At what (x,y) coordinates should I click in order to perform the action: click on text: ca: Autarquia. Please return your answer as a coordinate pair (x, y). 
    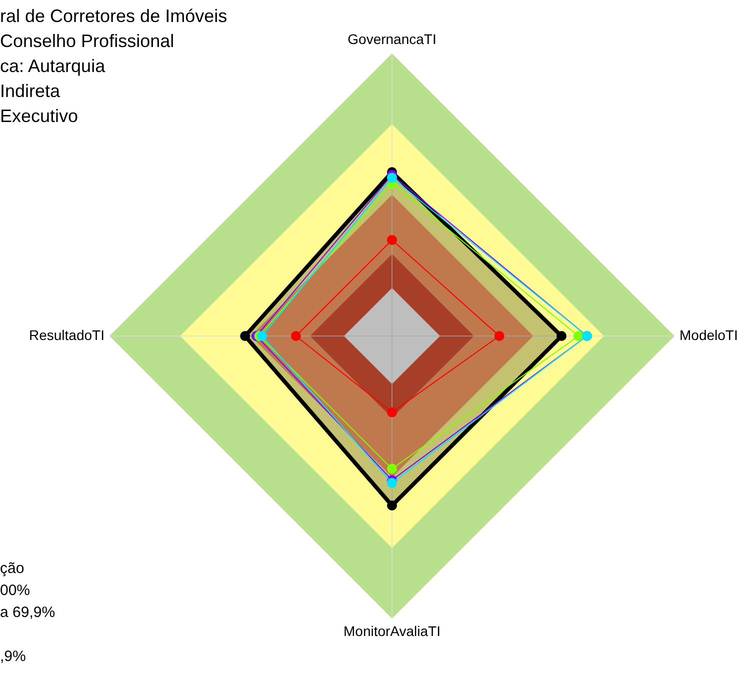
    Looking at the image, I should click on (53, 66).